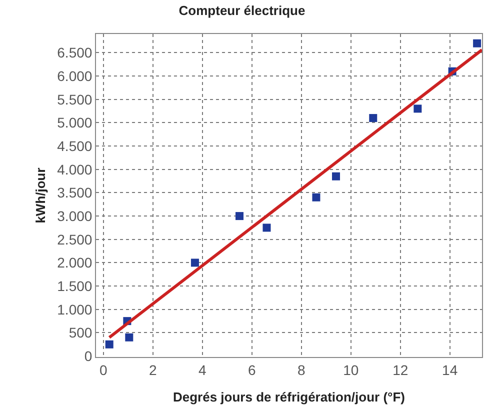 This screenshot has width=484, height=409. What do you see at coordinates (104, 370) in the screenshot?
I see `x-tick-label: 0` at bounding box center [104, 370].